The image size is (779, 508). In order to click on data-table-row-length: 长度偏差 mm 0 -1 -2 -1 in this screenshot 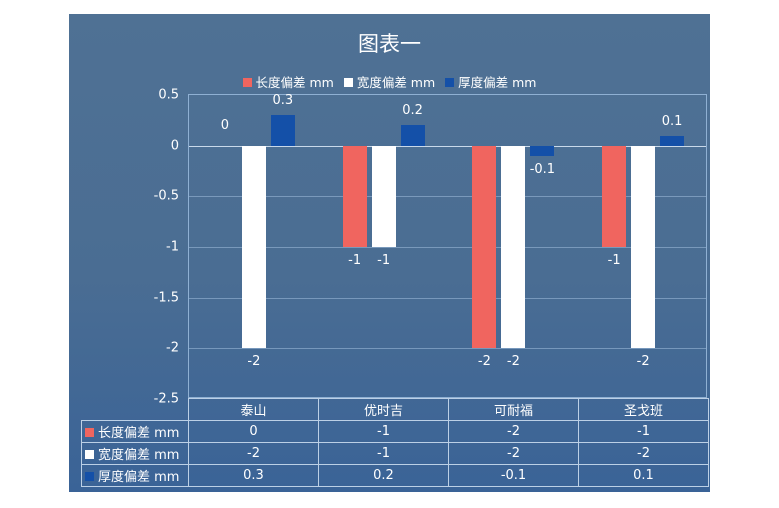, I will do `click(395, 431)`.